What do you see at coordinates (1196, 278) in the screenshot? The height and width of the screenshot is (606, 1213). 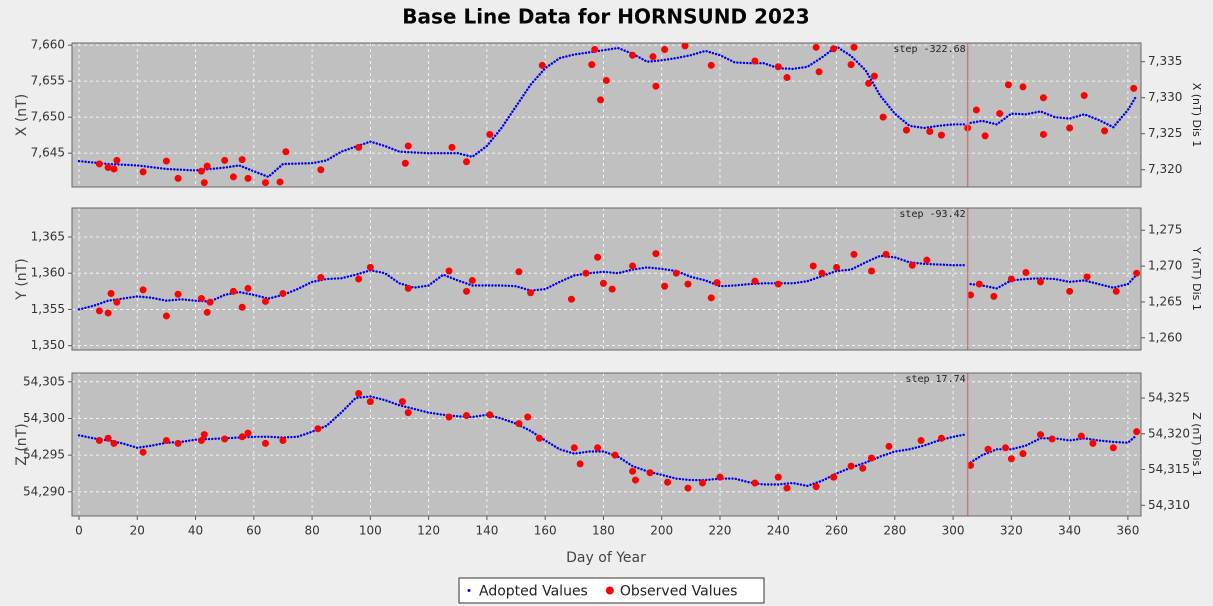 I see `y2-axis-label: Y (nT) Dis 1` at bounding box center [1196, 278].